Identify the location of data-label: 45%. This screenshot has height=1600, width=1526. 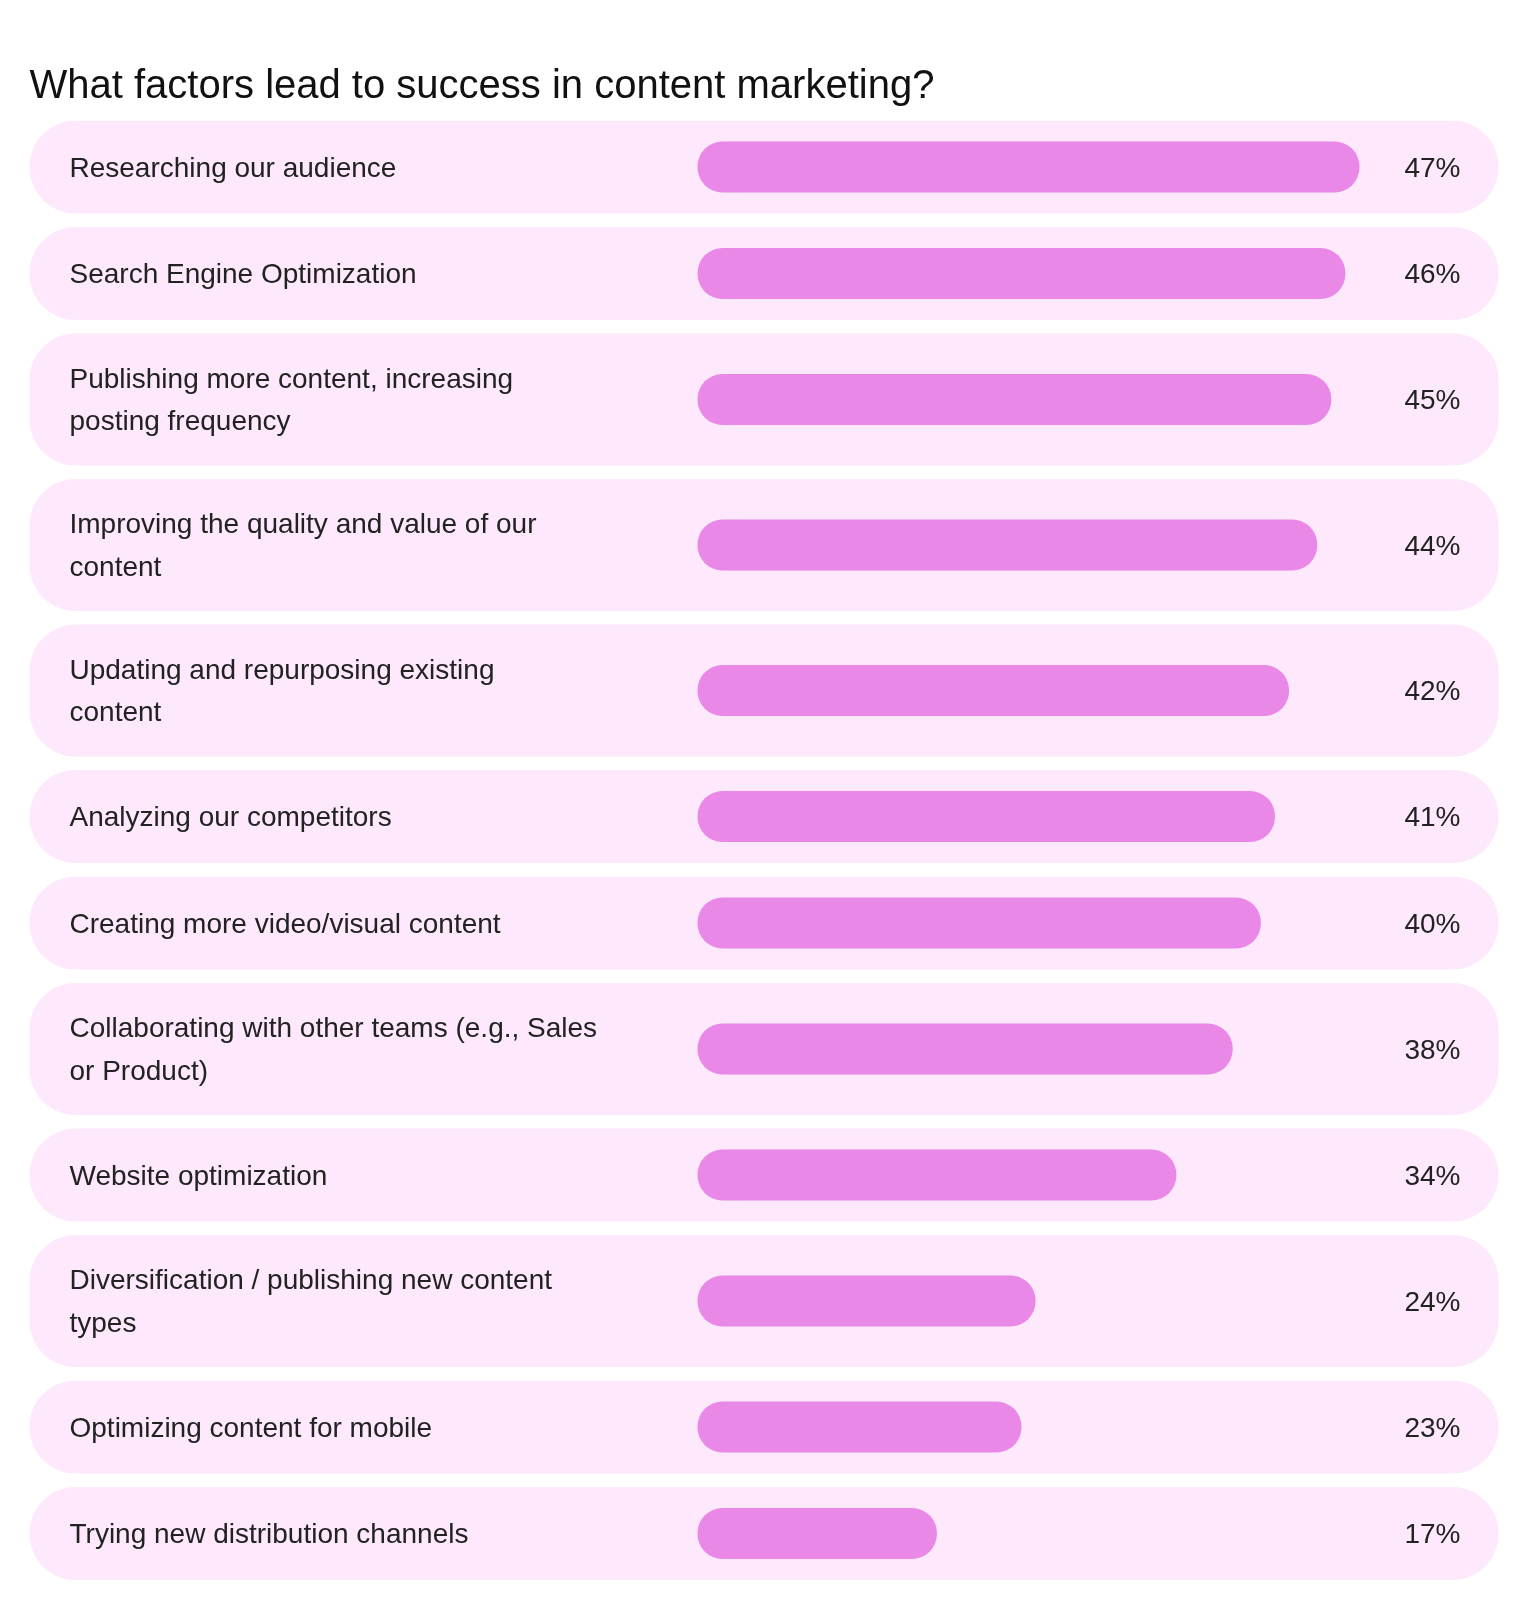
(1432, 399).